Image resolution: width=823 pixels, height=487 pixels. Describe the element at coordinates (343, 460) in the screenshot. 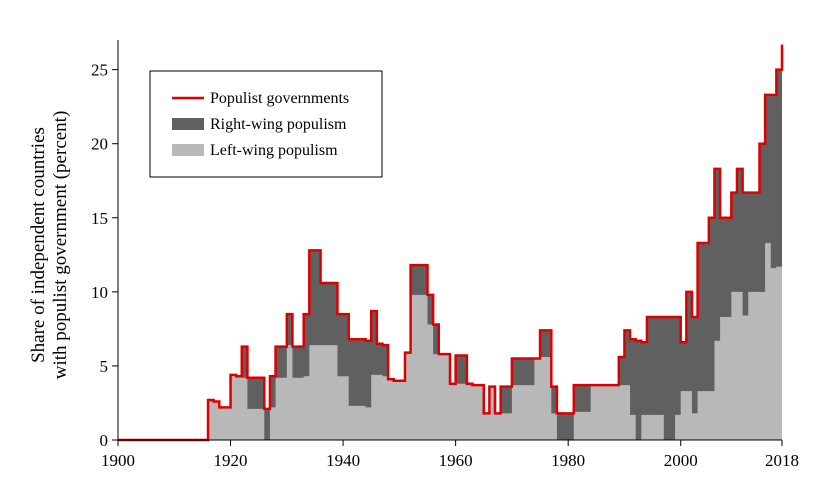

I see `x-tick-label: 1940` at that location.